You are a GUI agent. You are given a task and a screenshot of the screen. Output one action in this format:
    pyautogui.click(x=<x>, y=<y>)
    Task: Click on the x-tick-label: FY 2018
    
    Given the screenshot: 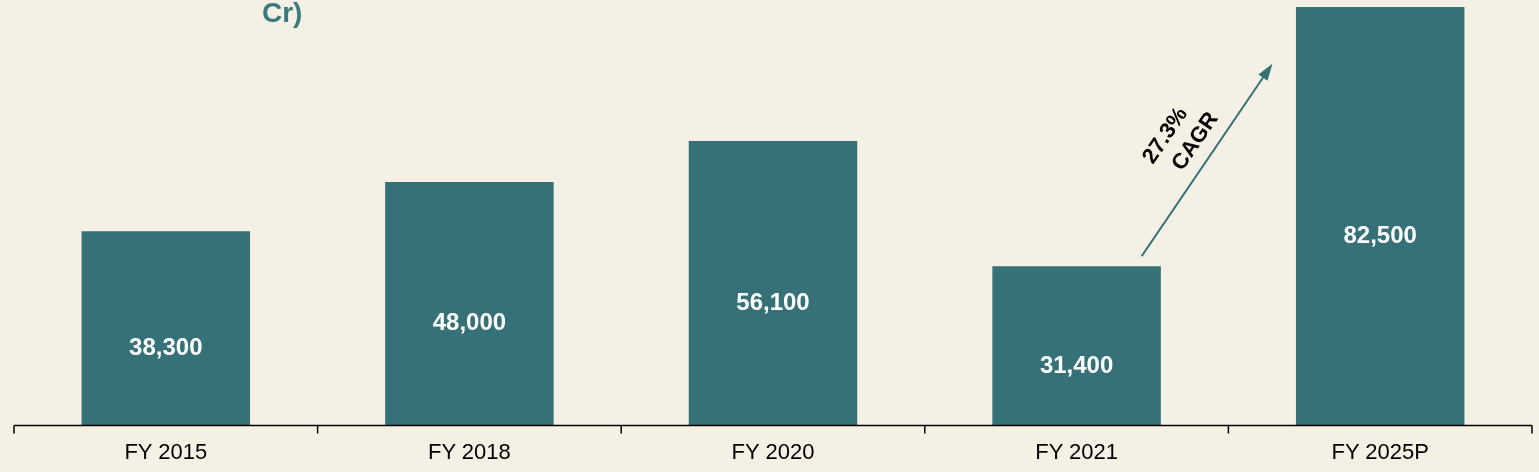 What is the action you would take?
    pyautogui.click(x=469, y=451)
    